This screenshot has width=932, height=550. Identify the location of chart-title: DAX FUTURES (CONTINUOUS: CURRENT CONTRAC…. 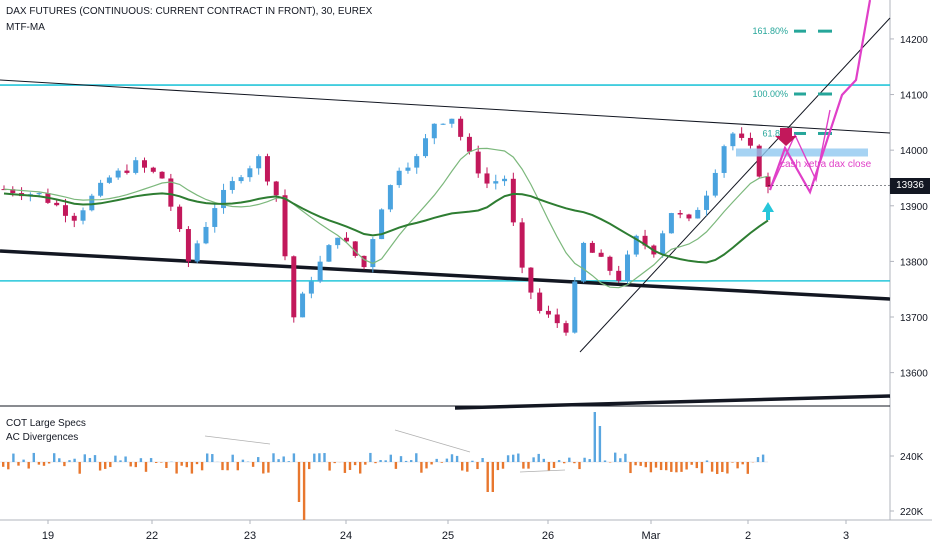
(189, 11).